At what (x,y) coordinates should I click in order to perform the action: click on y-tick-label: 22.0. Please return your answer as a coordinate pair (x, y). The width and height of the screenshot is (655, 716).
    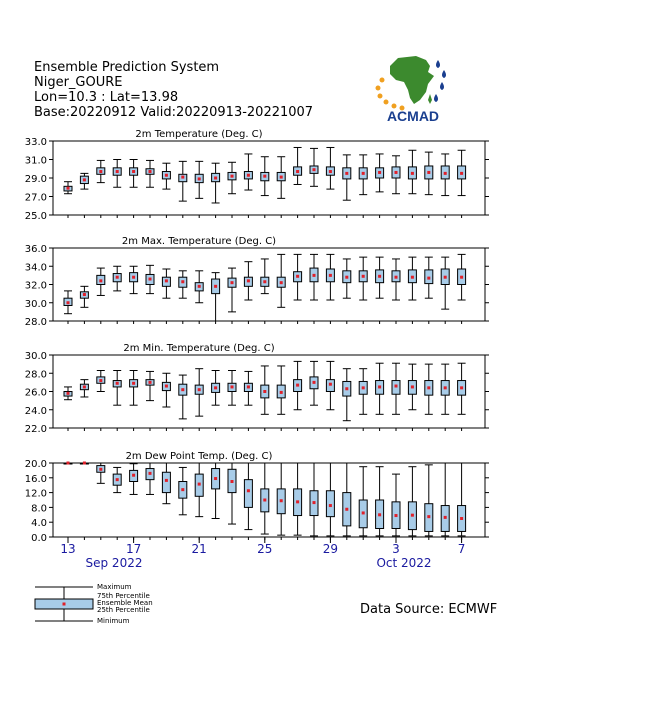
    Looking at the image, I should click on (36, 429).